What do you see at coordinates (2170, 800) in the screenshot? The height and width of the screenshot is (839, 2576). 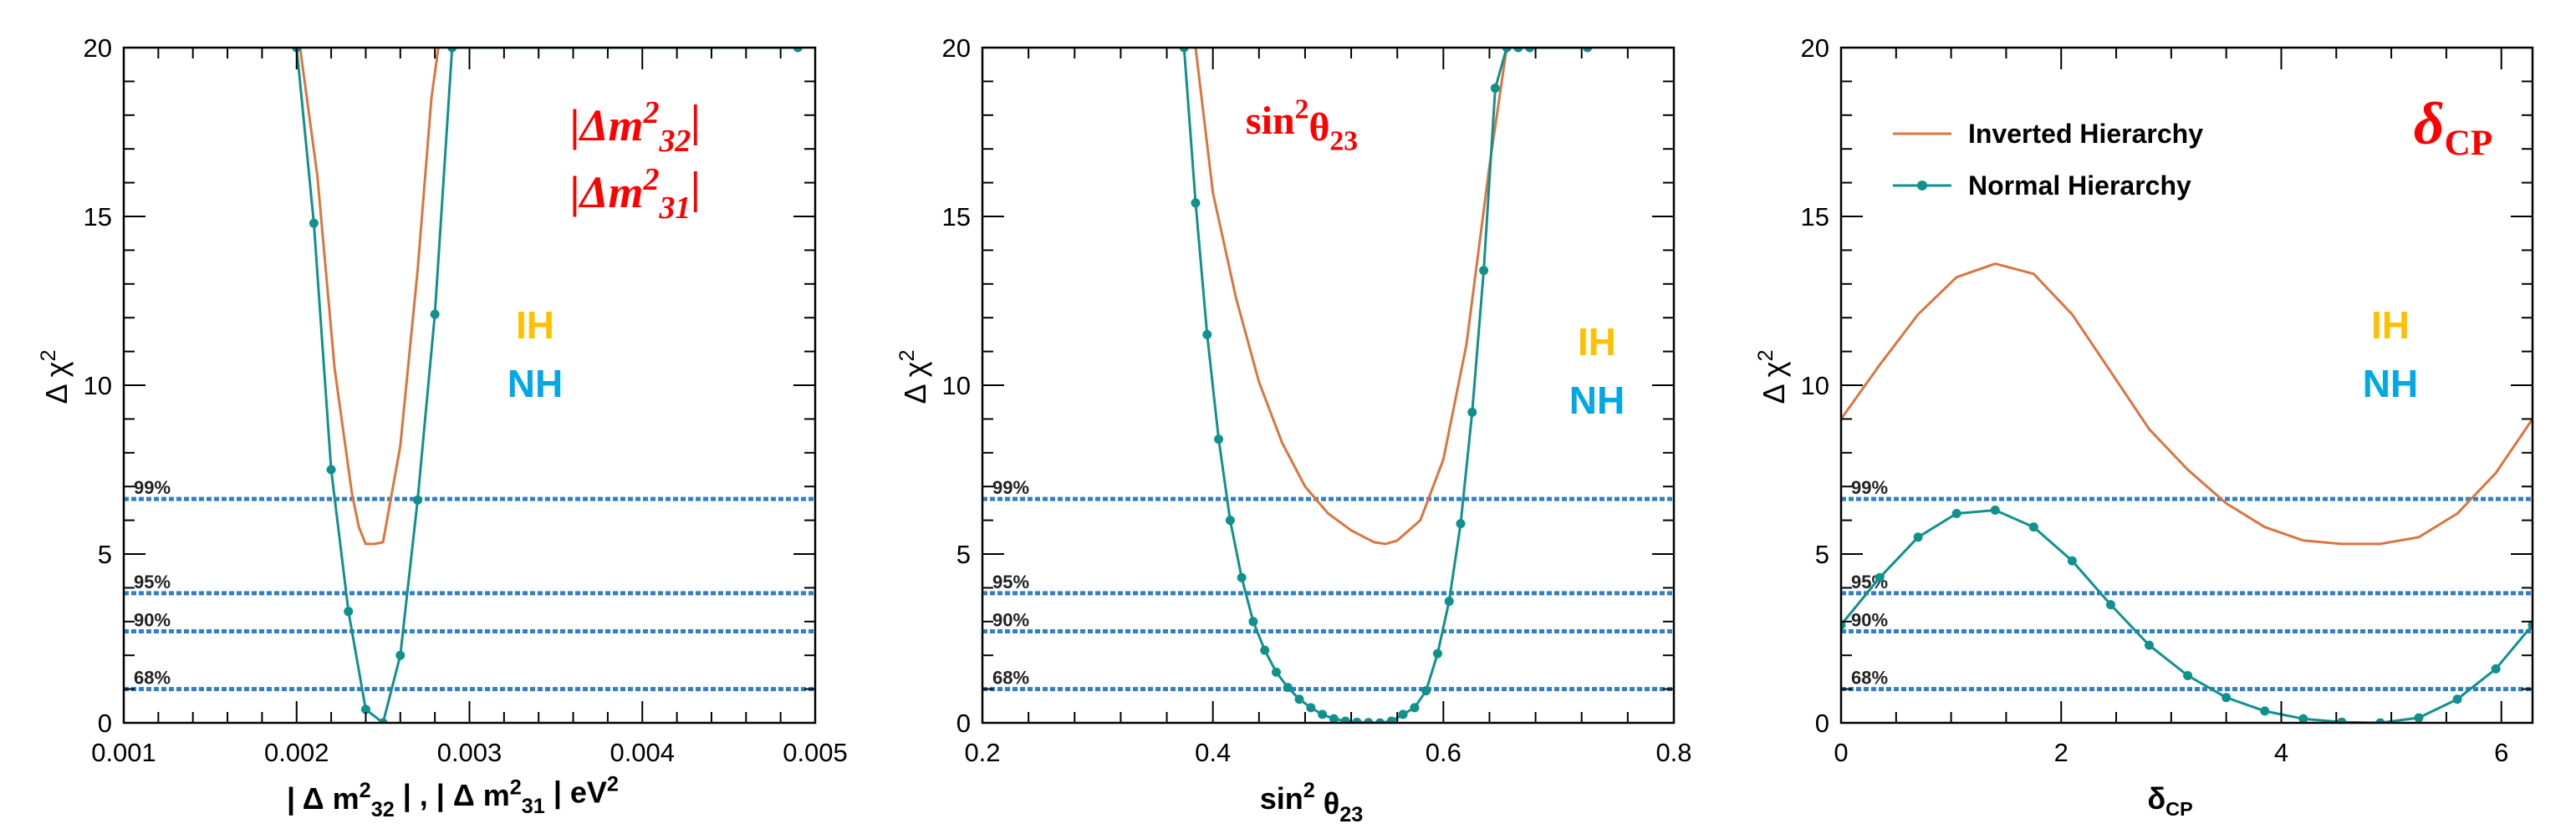 I see `x-axis-label: δCP` at bounding box center [2170, 800].